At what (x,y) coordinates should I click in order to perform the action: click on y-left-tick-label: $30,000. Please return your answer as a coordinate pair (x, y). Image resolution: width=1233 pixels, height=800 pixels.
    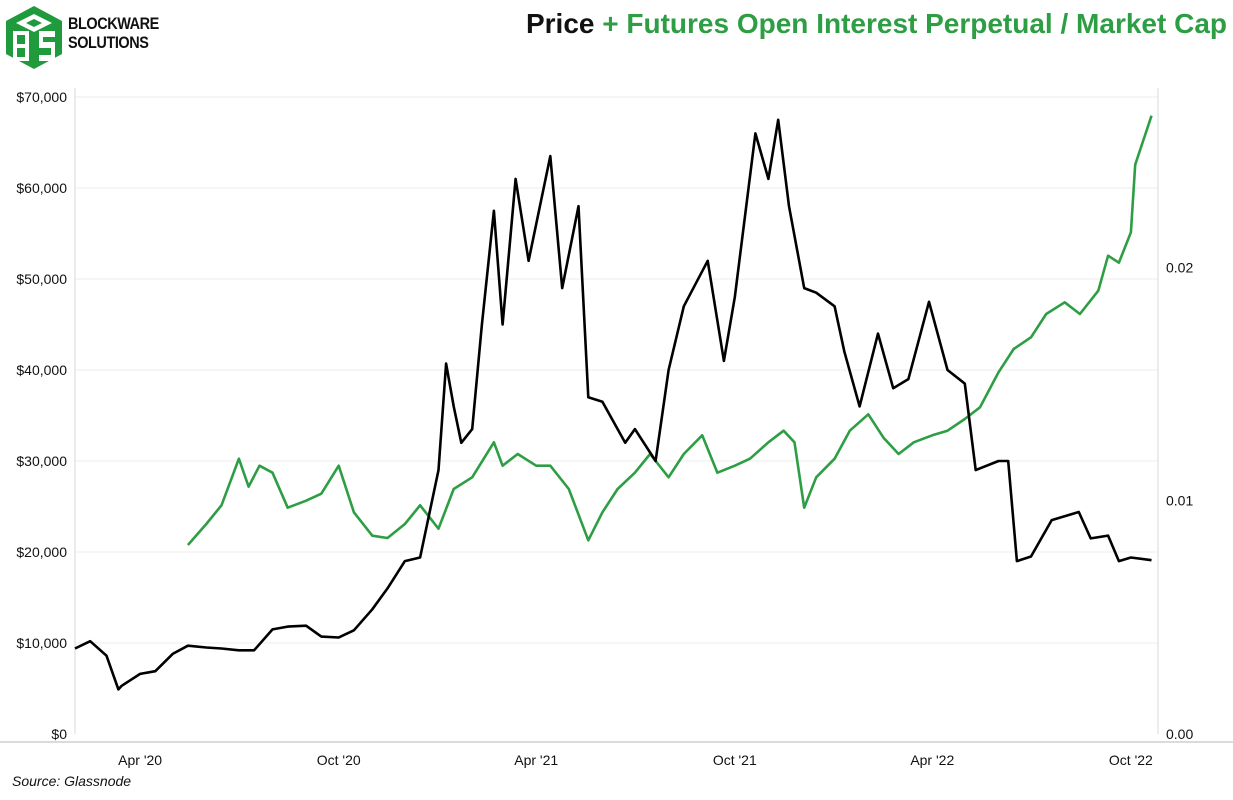
    Looking at the image, I should click on (41, 461).